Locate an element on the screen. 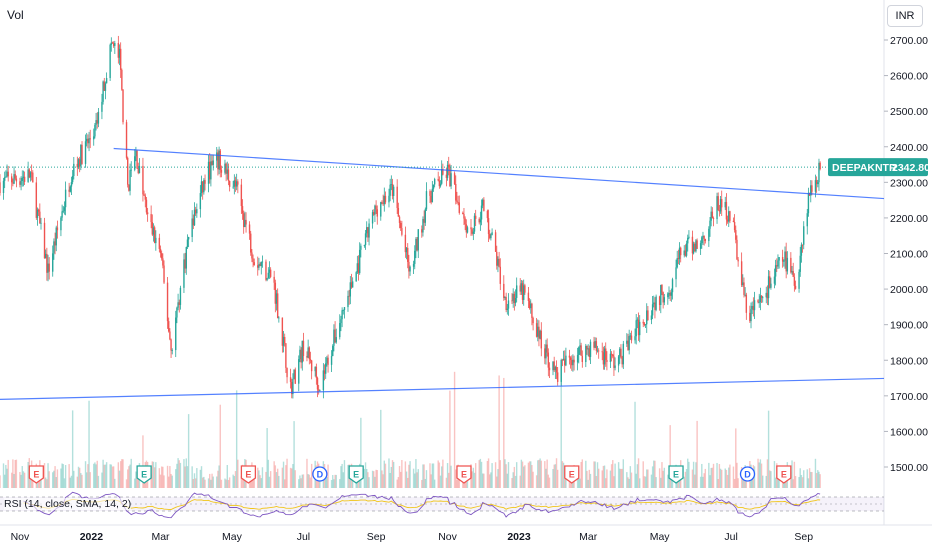  price-tick-label: 1900.00 is located at coordinates (909, 326).